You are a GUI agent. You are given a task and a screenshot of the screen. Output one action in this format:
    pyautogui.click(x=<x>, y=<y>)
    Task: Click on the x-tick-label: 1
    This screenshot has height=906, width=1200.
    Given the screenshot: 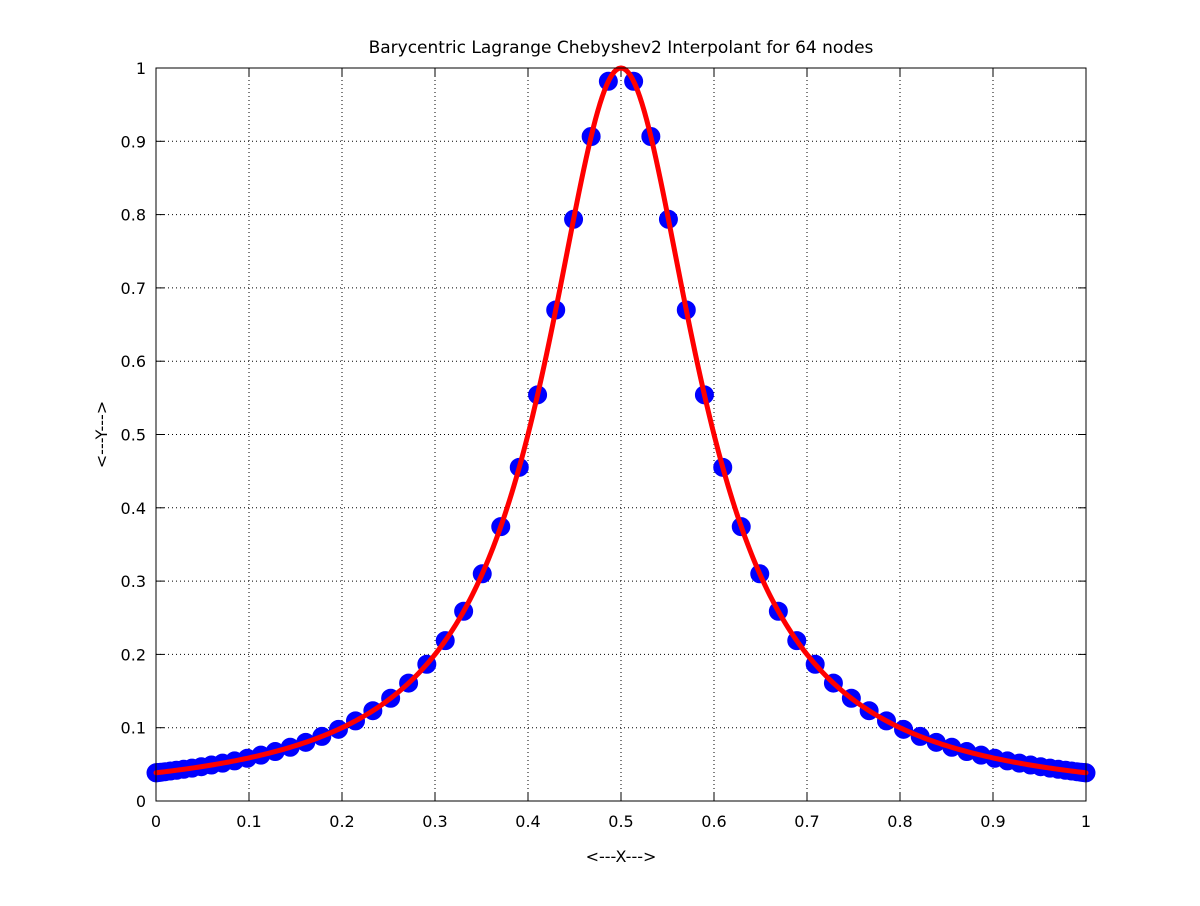 What is the action you would take?
    pyautogui.click(x=1086, y=821)
    